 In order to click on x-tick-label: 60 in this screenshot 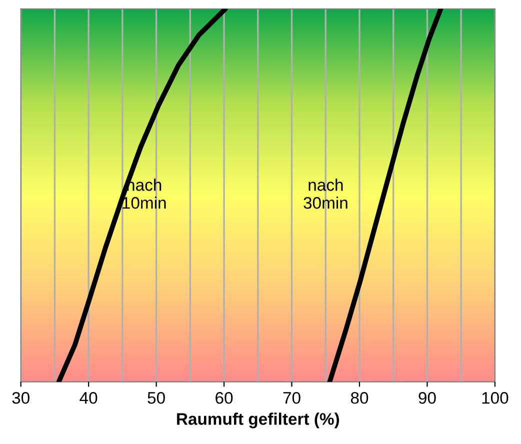, I will do `click(224, 398)`.